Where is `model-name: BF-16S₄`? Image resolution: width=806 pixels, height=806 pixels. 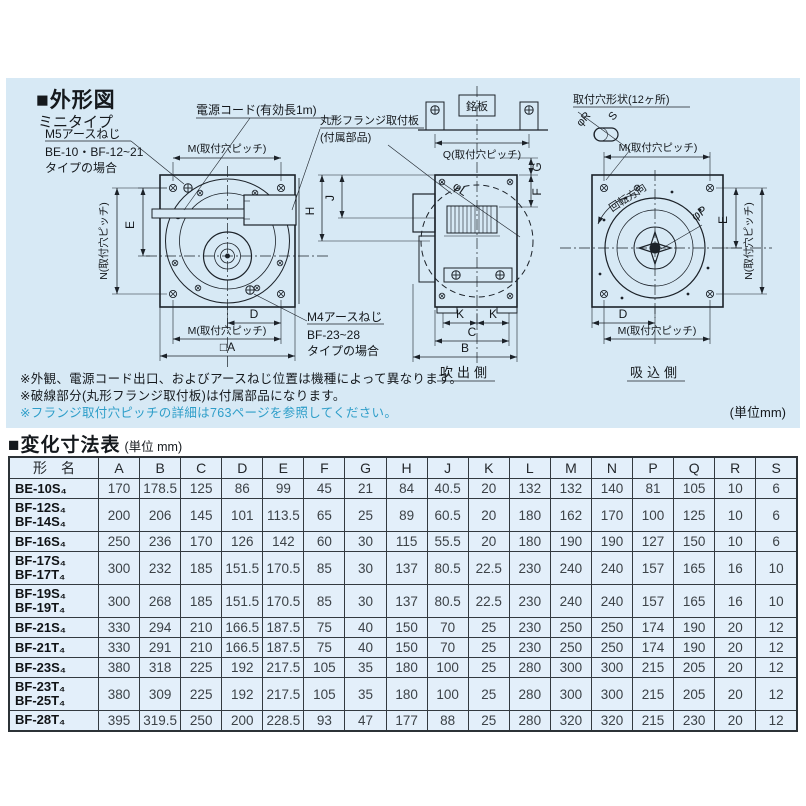 model-name: BF-16S₄ is located at coordinates (40, 541).